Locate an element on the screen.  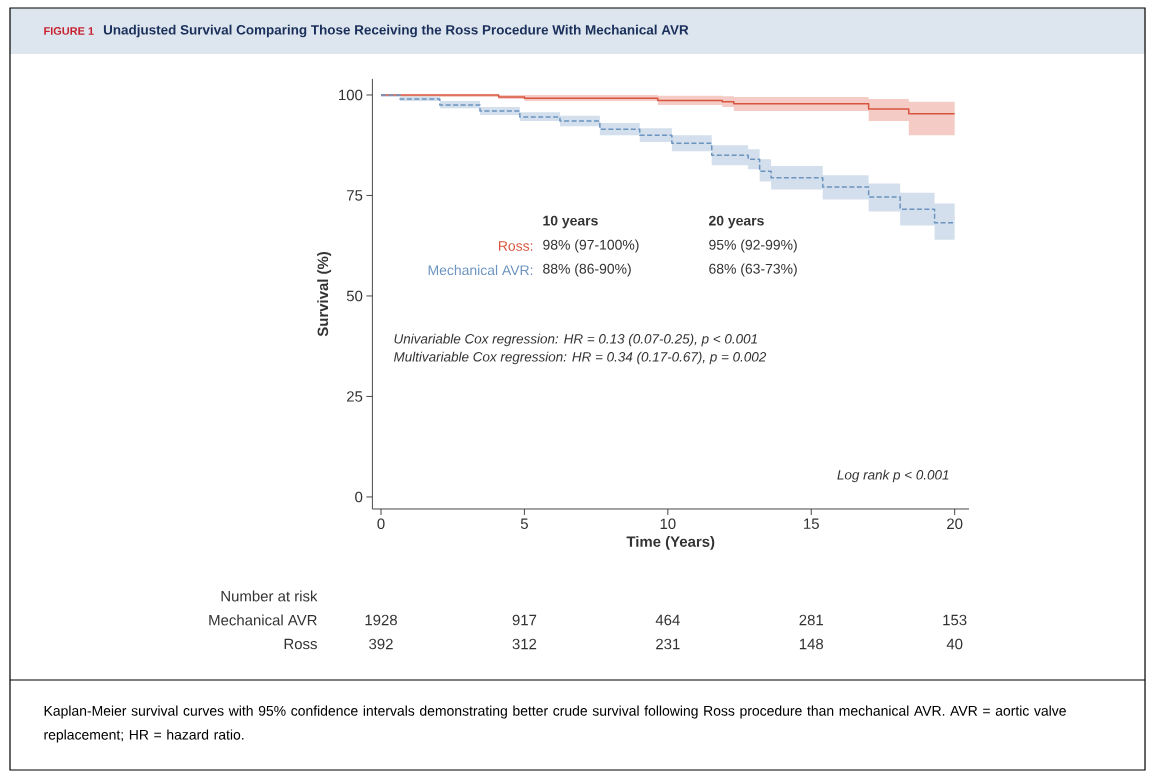
text: 917 is located at coordinates (524, 620).